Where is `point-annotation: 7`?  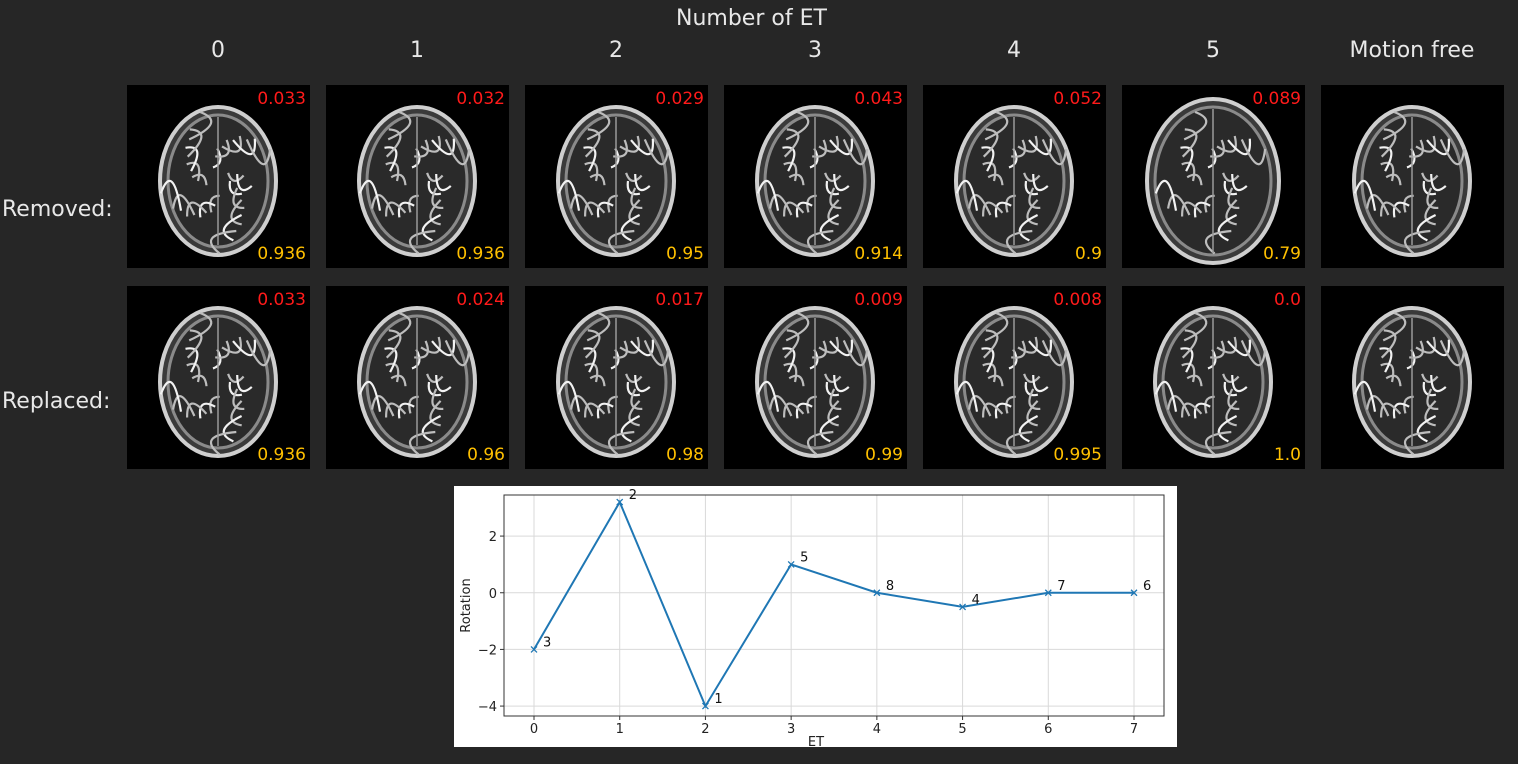
point-annotation: 7 is located at coordinates (1061, 586).